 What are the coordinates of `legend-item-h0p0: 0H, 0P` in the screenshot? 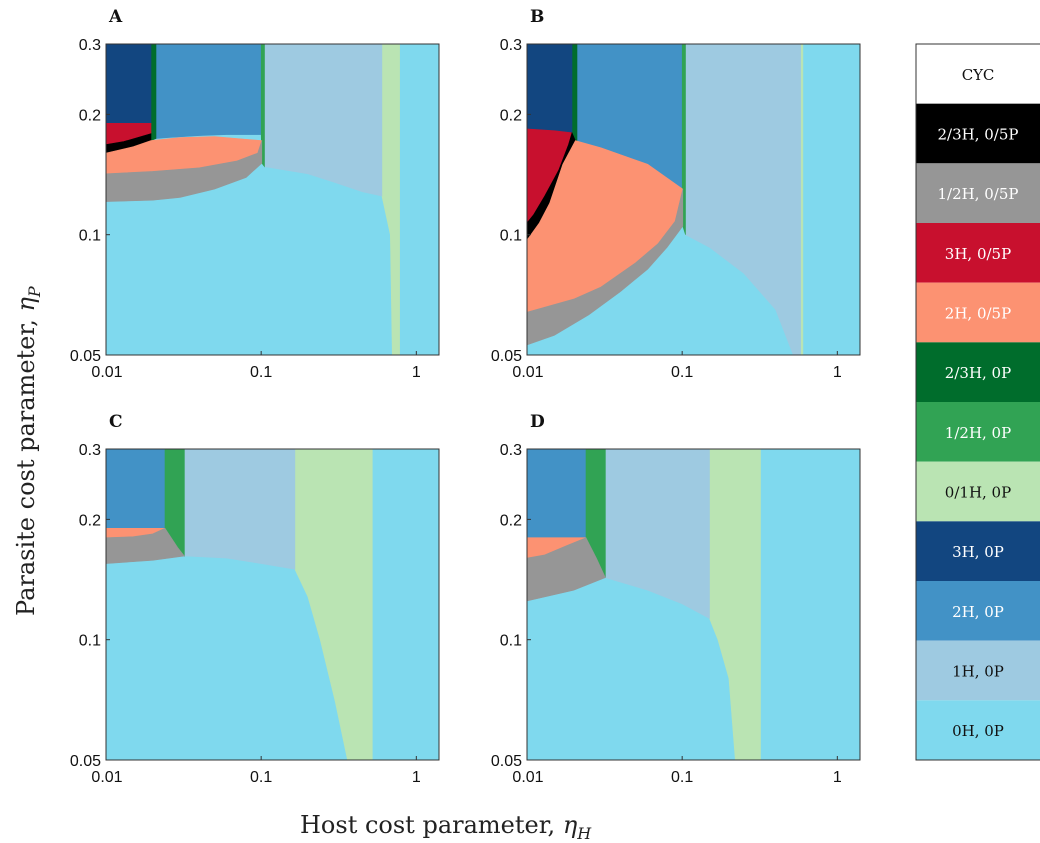 It's located at (978, 730).